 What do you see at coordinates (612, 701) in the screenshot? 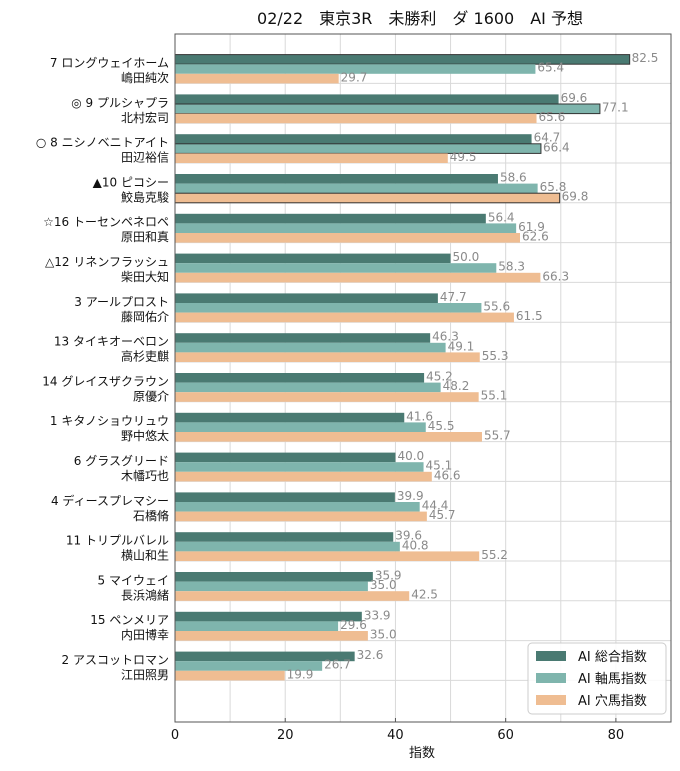
I see `legend-label: AI 穴馬指数` at bounding box center [612, 701].